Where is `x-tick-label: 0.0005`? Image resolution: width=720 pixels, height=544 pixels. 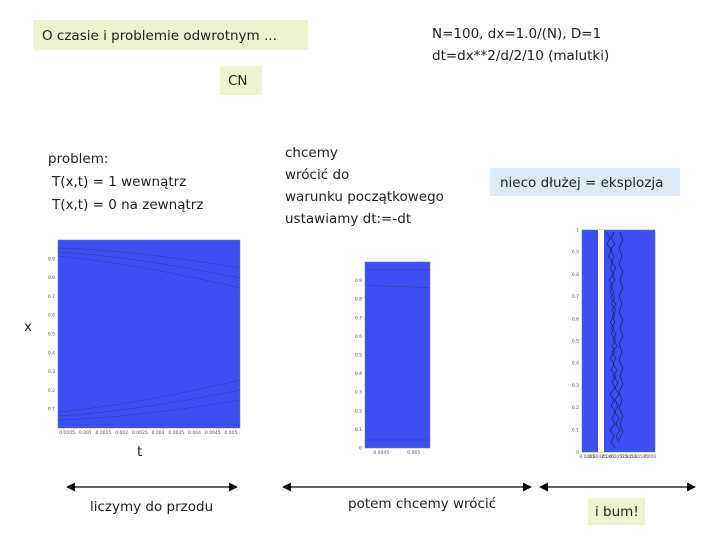 x-tick-label: 0.0005 is located at coordinates (67, 433).